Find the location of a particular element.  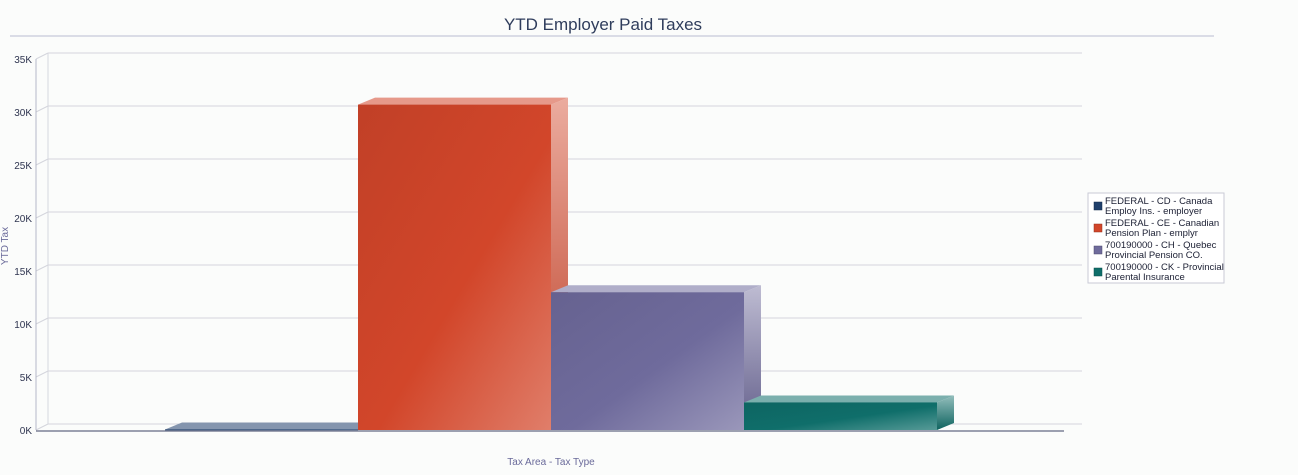

legend-frame is located at coordinates (1156, 238).